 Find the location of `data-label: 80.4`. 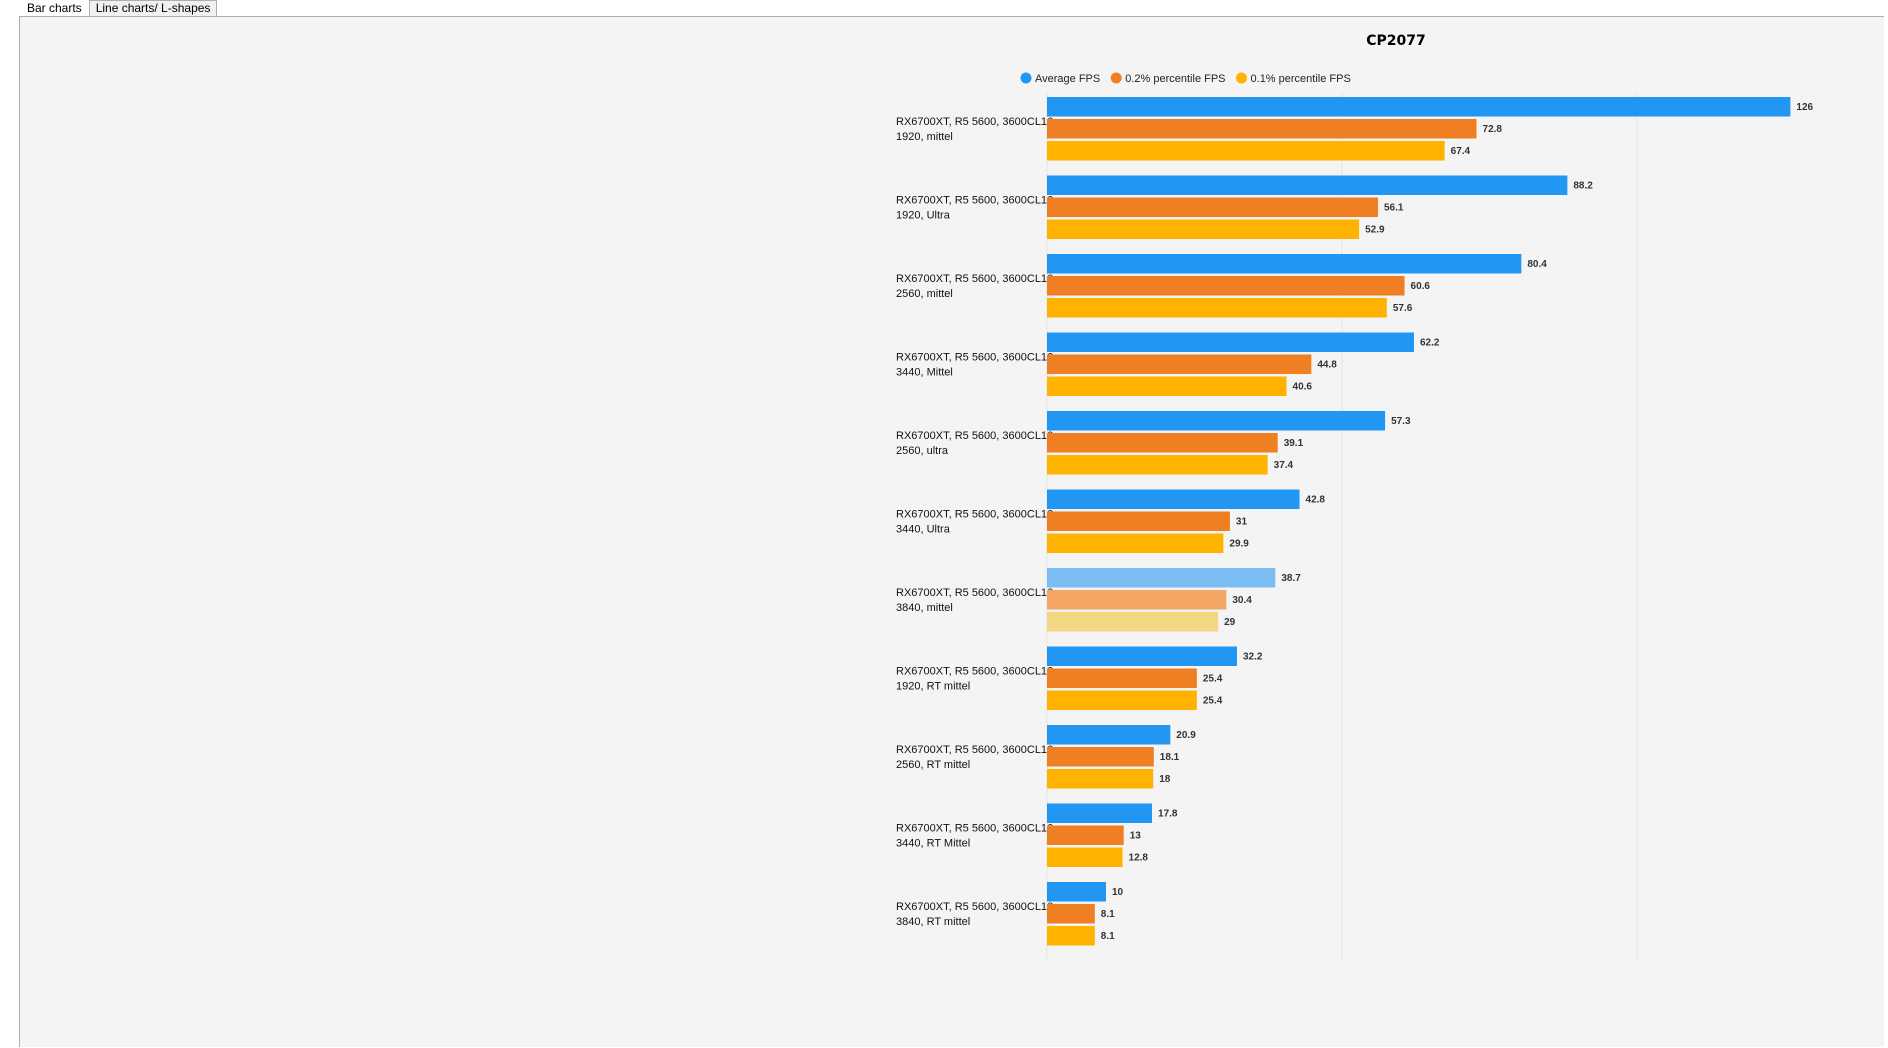

data-label: 80.4 is located at coordinates (1537, 264).